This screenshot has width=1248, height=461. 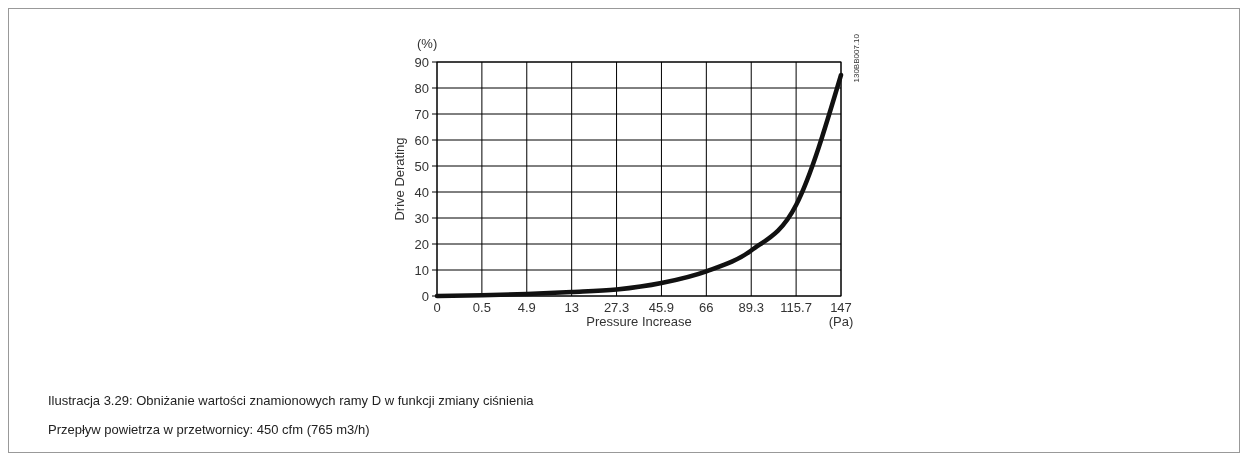 What do you see at coordinates (421, 62) in the screenshot?
I see `y-tick-label: 90` at bounding box center [421, 62].